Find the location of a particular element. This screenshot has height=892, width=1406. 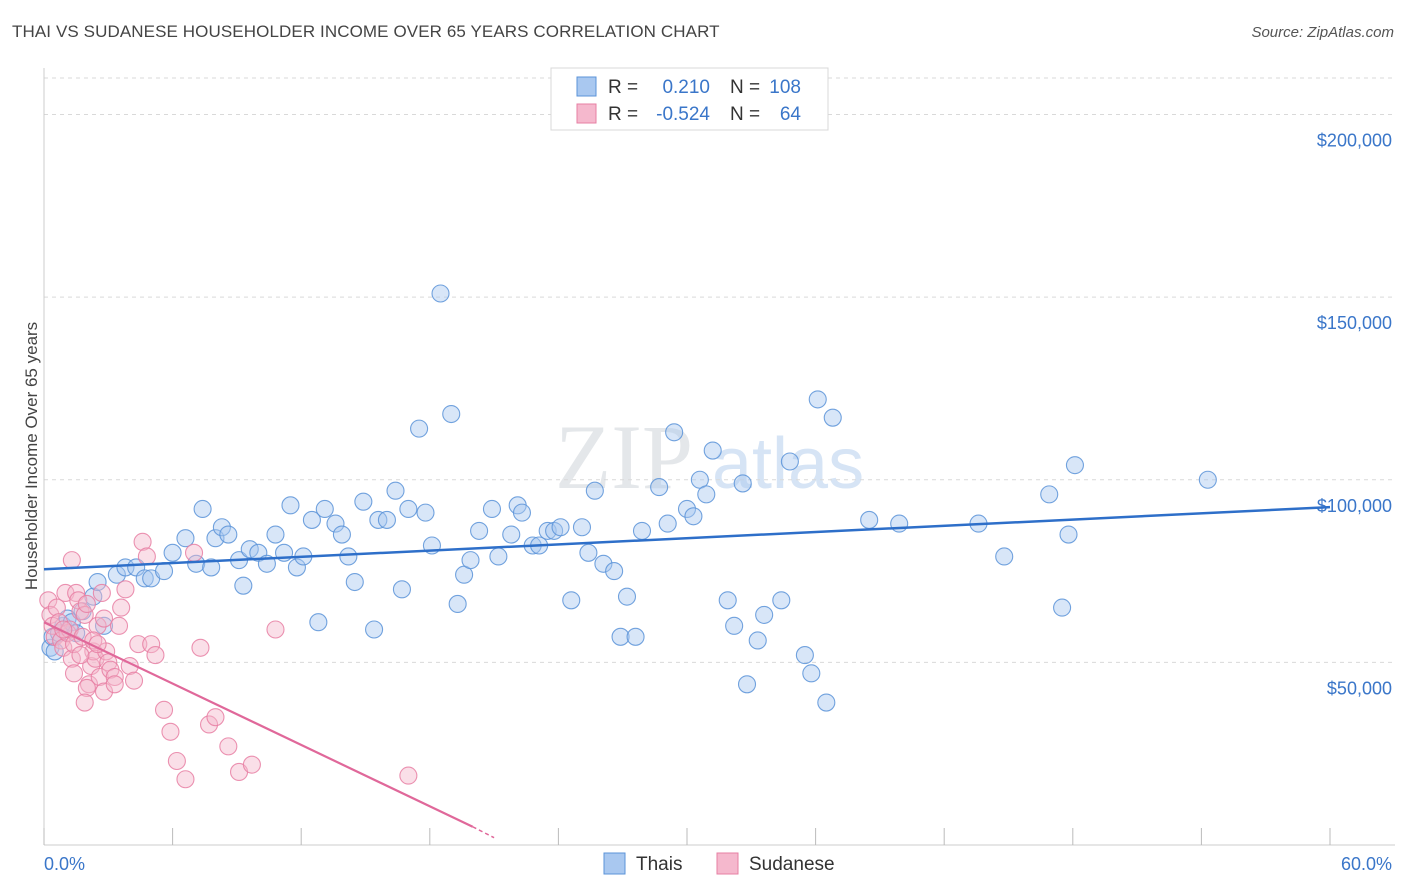

y-tick-label-0: $50,000 is located at coordinates (1359, 688).